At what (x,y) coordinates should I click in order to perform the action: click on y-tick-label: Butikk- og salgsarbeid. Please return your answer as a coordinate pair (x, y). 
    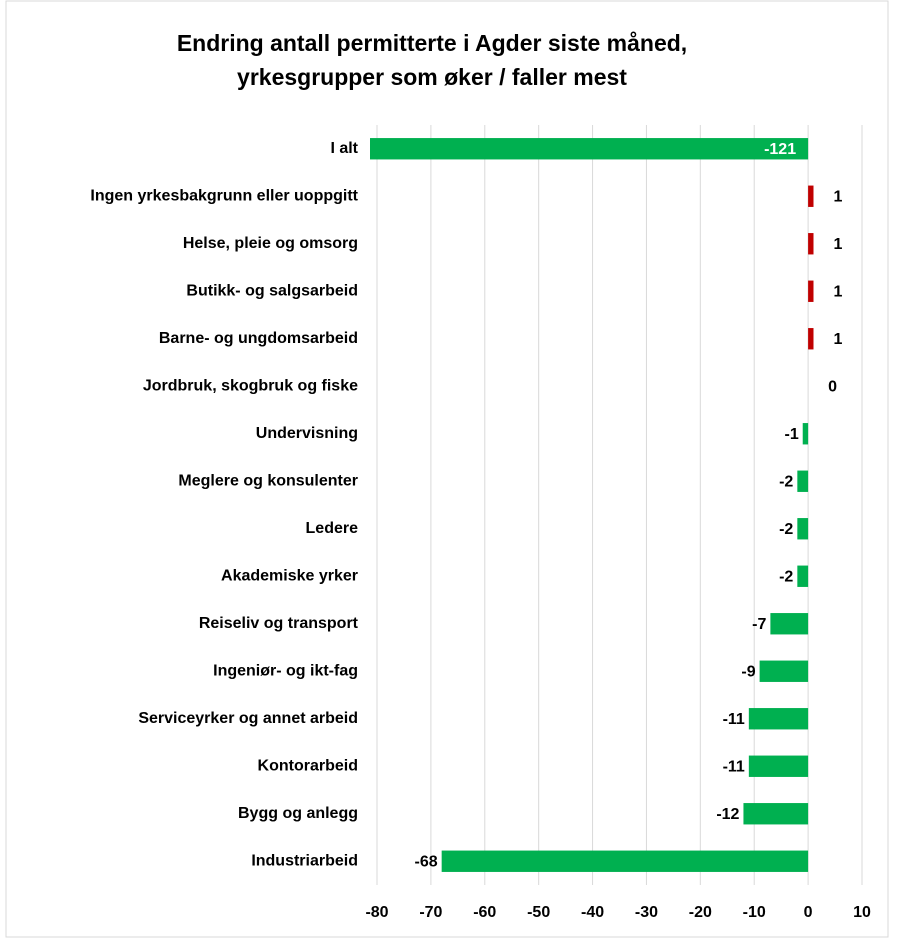
    Looking at the image, I should click on (272, 290).